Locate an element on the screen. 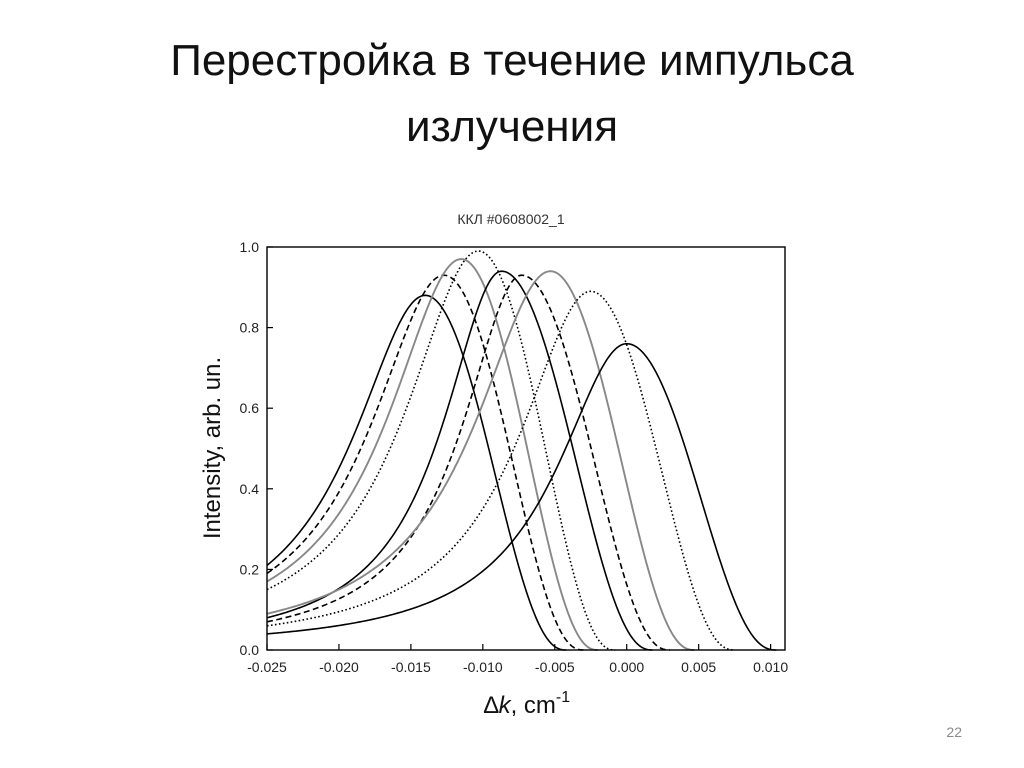  x-axis-label-unit: , cm is located at coordinates (533, 705).